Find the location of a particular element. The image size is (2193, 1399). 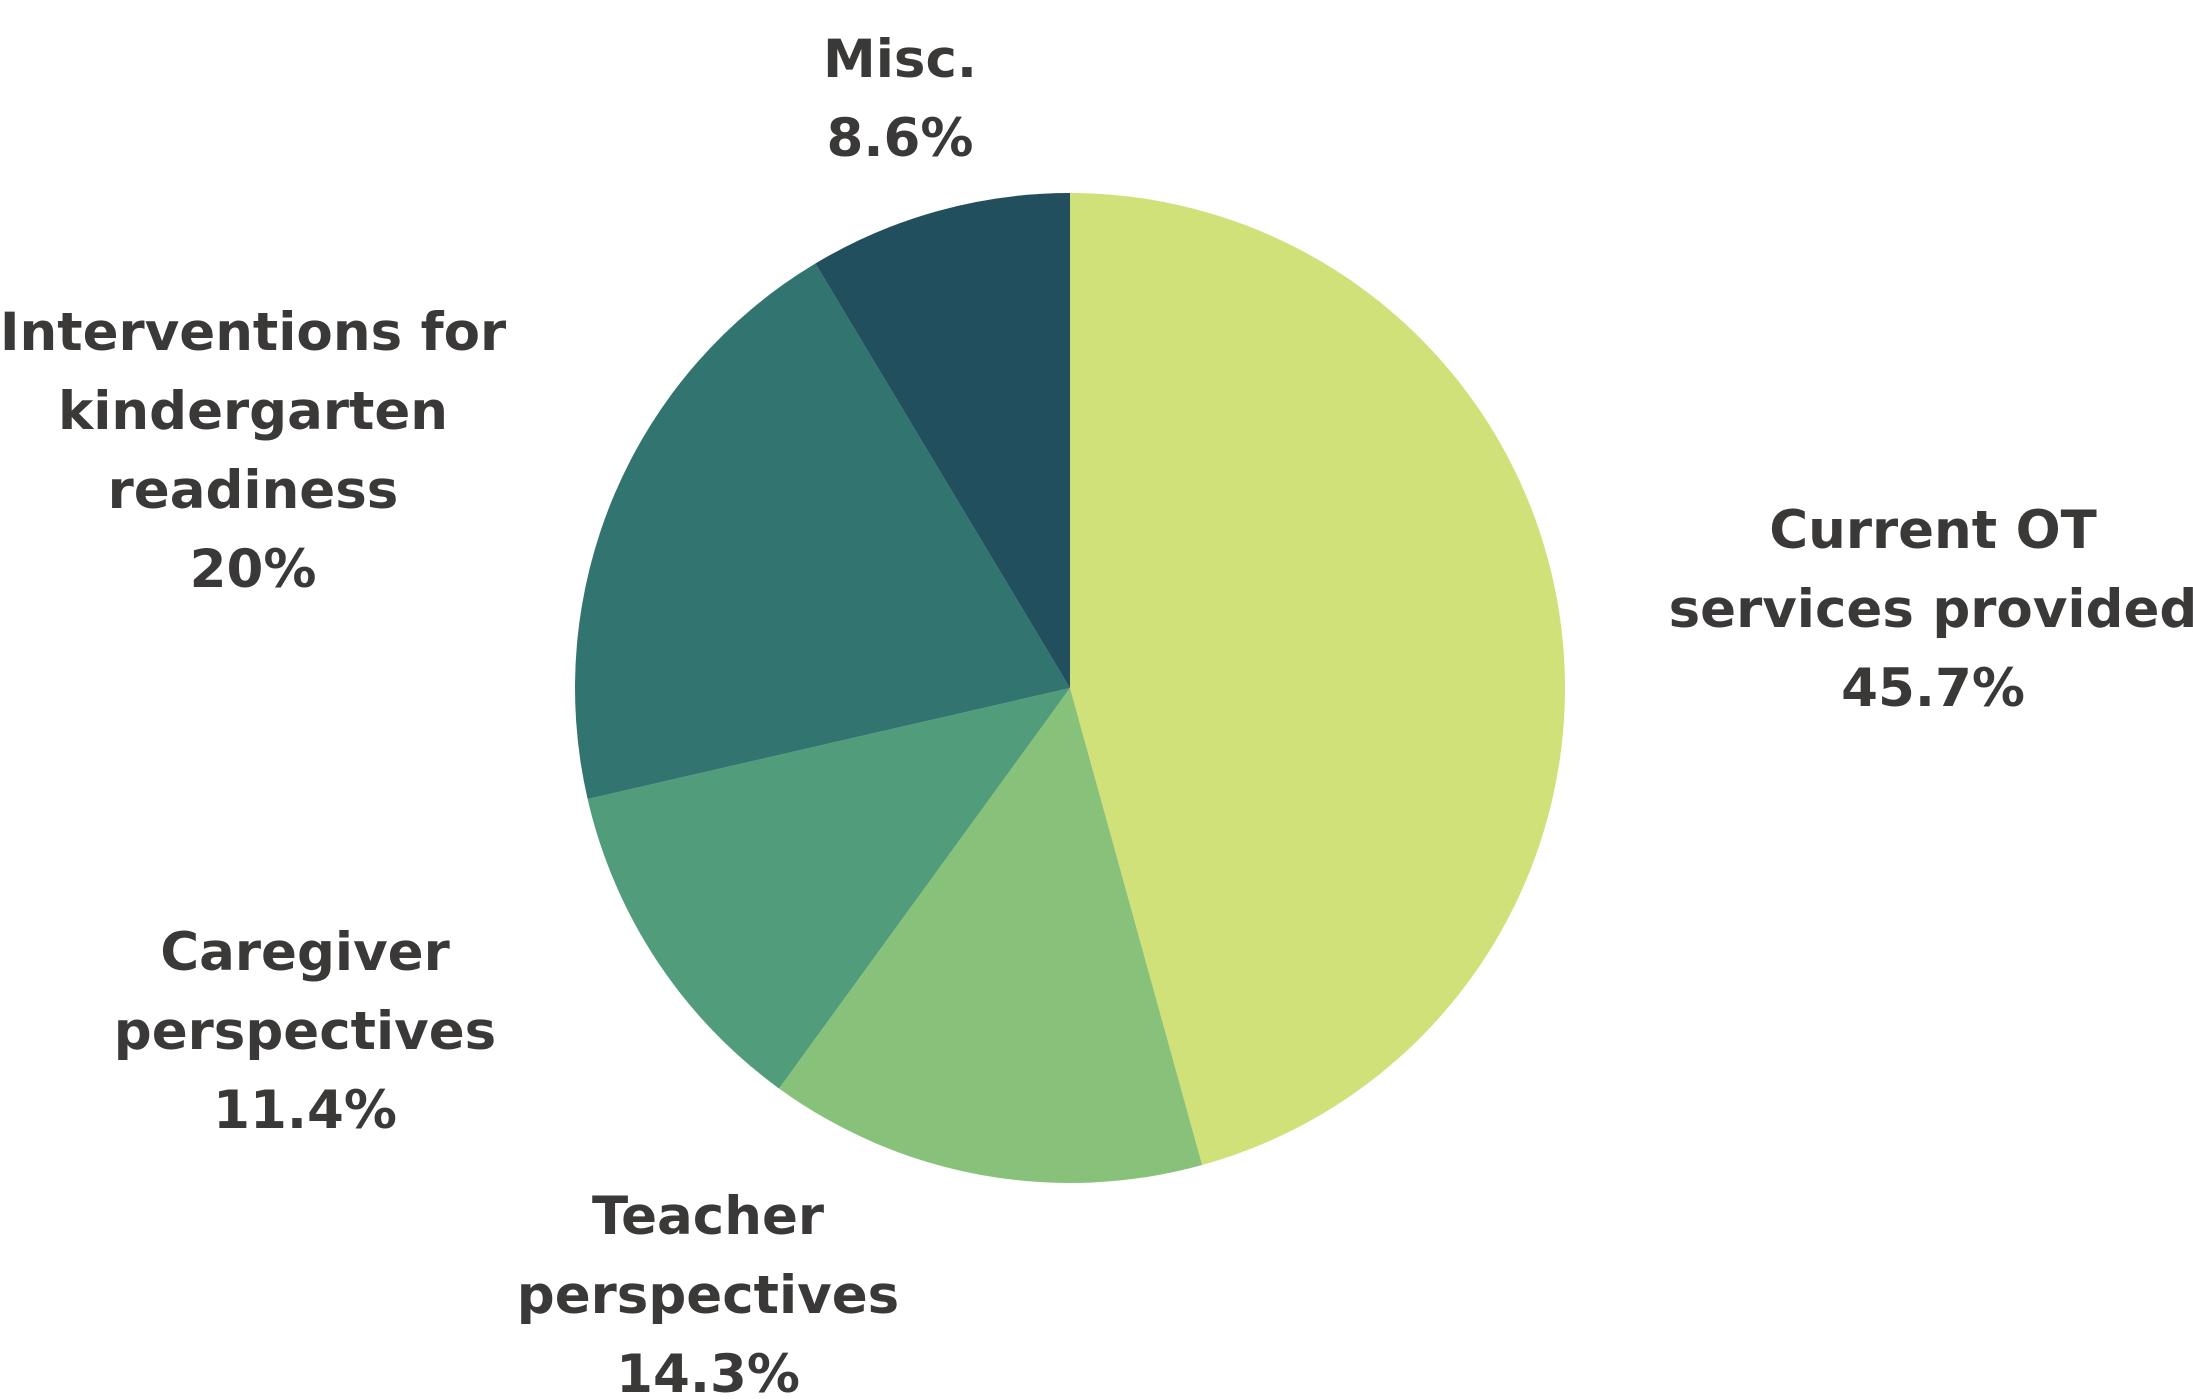

slice-label-line: kindergarten is located at coordinates (253, 411).